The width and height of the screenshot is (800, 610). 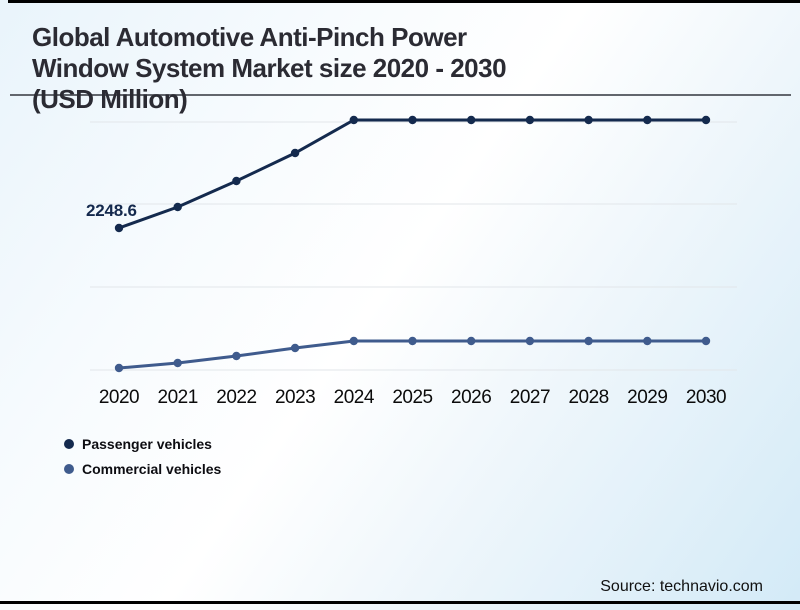 What do you see at coordinates (412, 397) in the screenshot?
I see `x-axis-label-2025: 2025` at bounding box center [412, 397].